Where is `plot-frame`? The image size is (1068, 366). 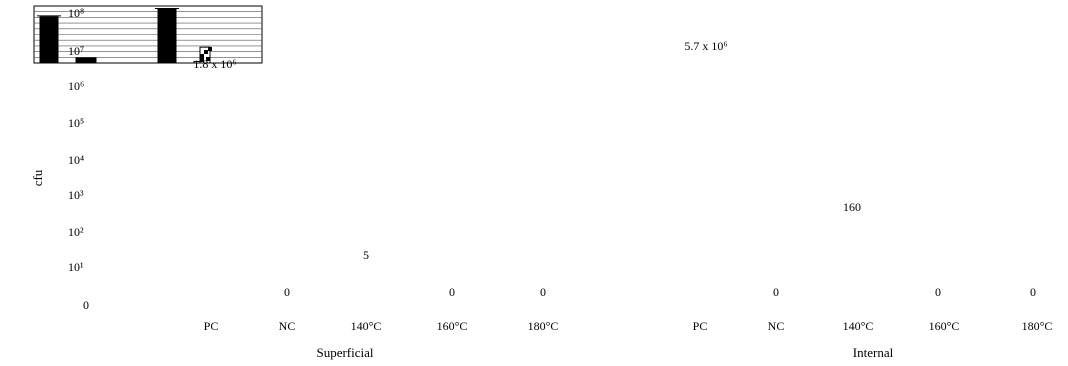 plot-frame is located at coordinates (148, 34).